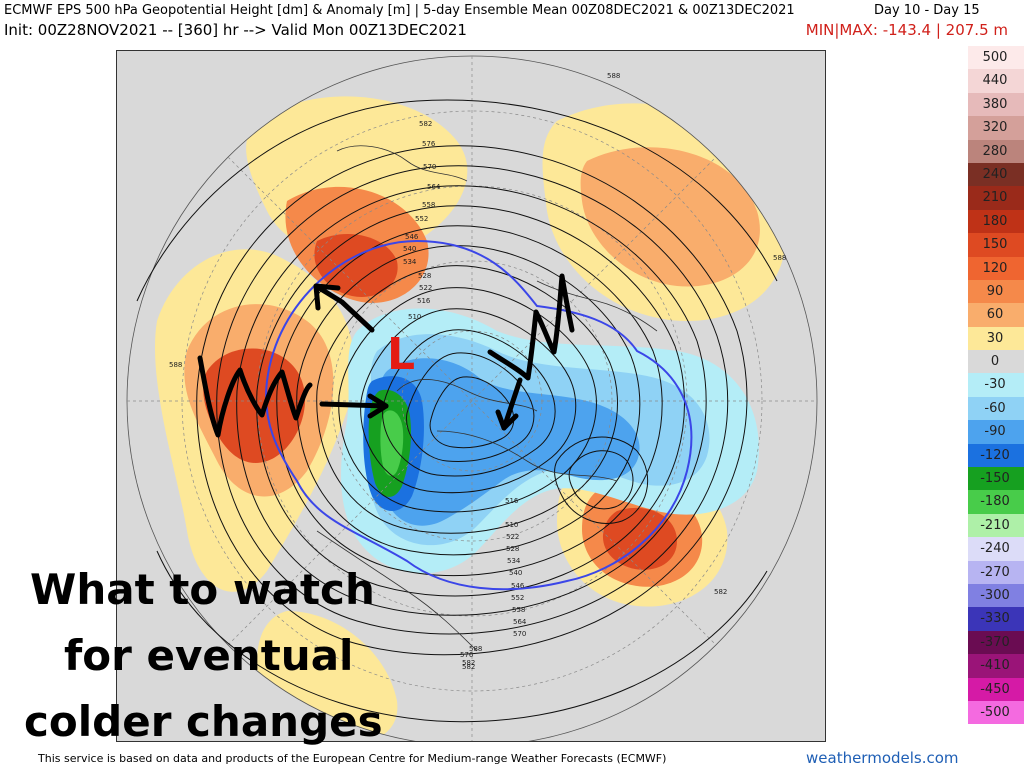 The height and width of the screenshot is (768, 1024). I want to click on legend-label: 120, so click(995, 268).